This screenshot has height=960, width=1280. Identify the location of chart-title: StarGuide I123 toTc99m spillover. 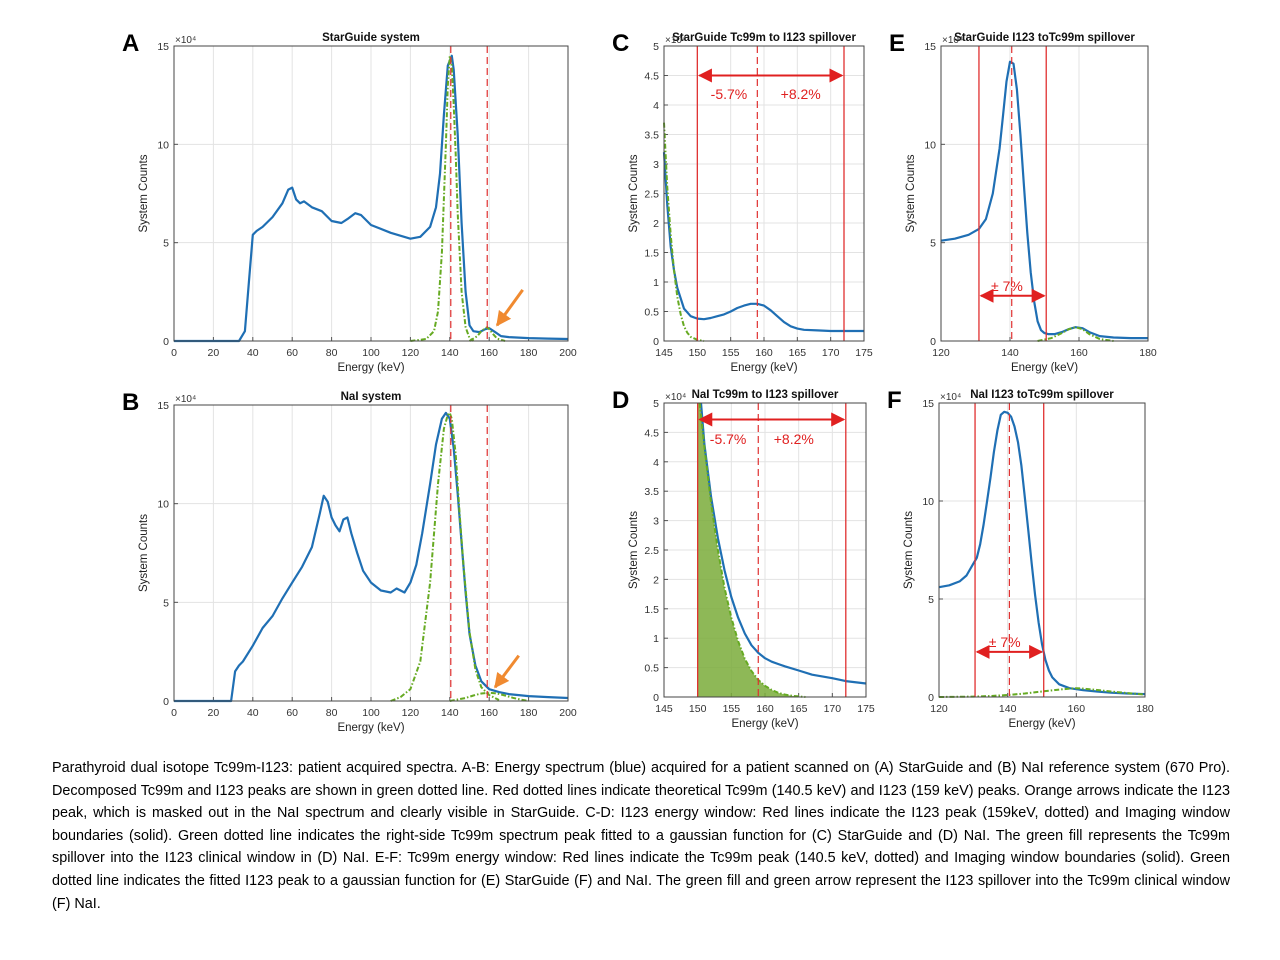
(1044, 38).